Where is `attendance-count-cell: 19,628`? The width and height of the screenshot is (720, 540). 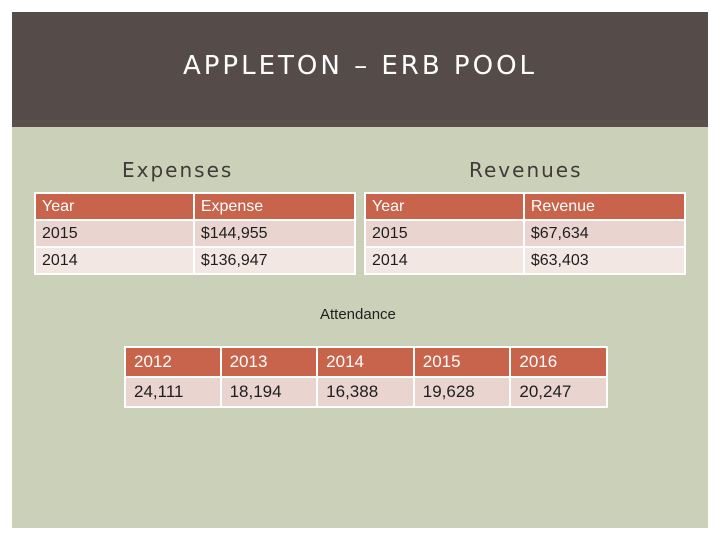 attendance-count-cell: 19,628 is located at coordinates (462, 392).